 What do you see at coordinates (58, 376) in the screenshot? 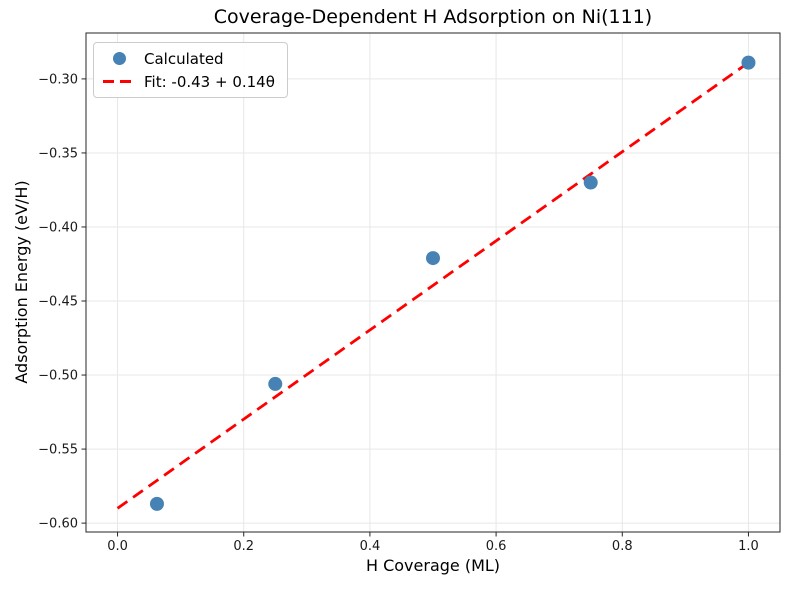
I see `y-tick-label: −0.50` at bounding box center [58, 376].